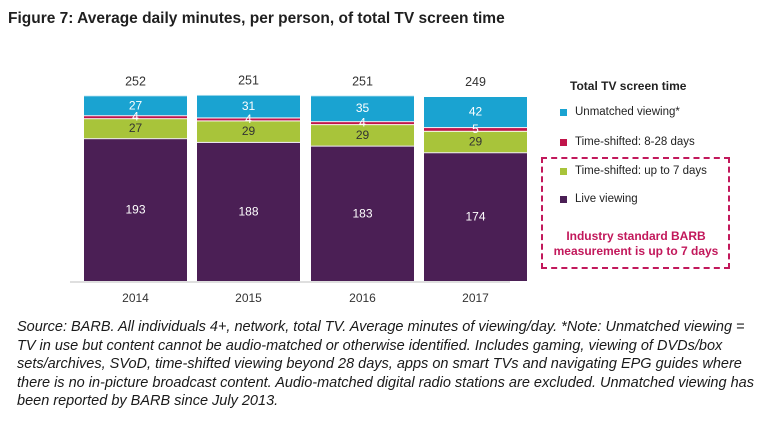 This screenshot has height=425, width=769. Describe the element at coordinates (628, 86) in the screenshot. I see `legend-title: Total TV screen time` at that location.